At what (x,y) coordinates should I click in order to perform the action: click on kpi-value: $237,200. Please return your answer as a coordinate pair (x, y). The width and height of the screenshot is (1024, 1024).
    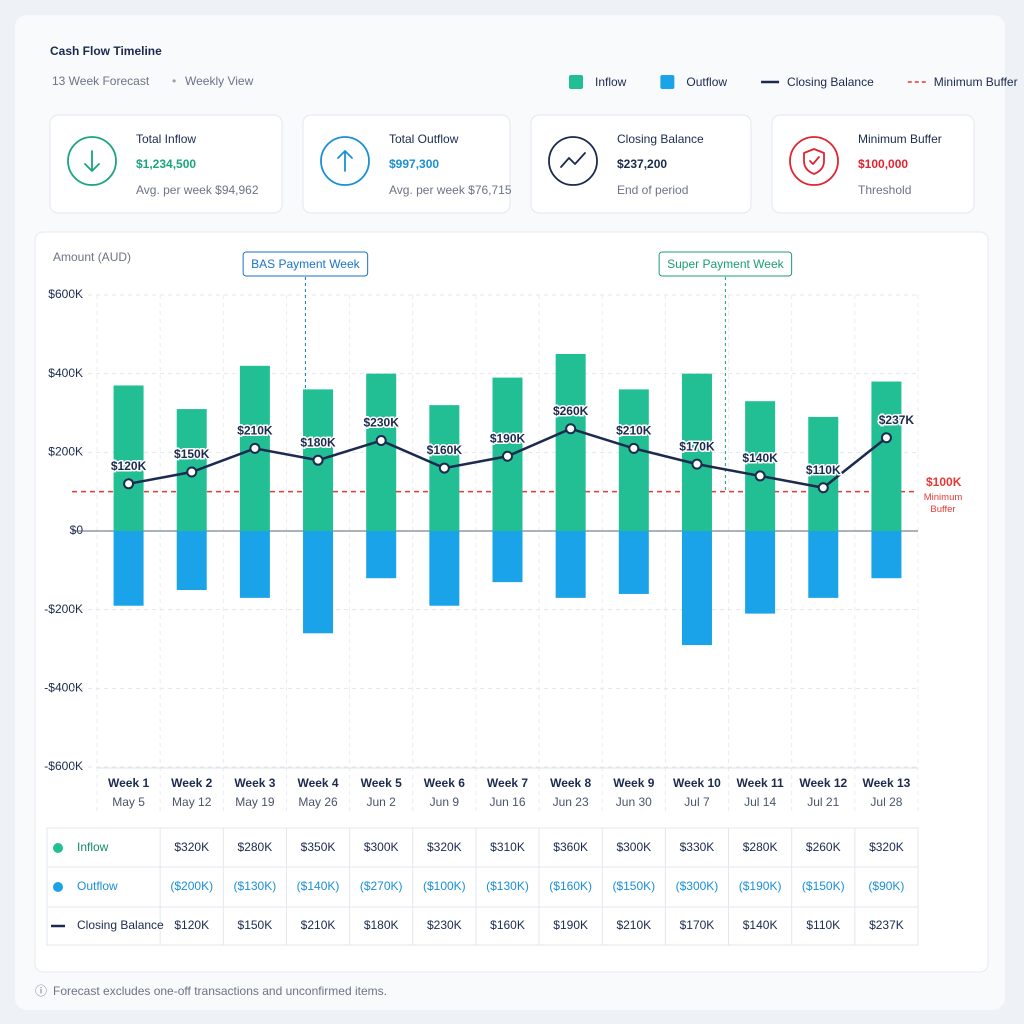
    Looking at the image, I should click on (642, 164).